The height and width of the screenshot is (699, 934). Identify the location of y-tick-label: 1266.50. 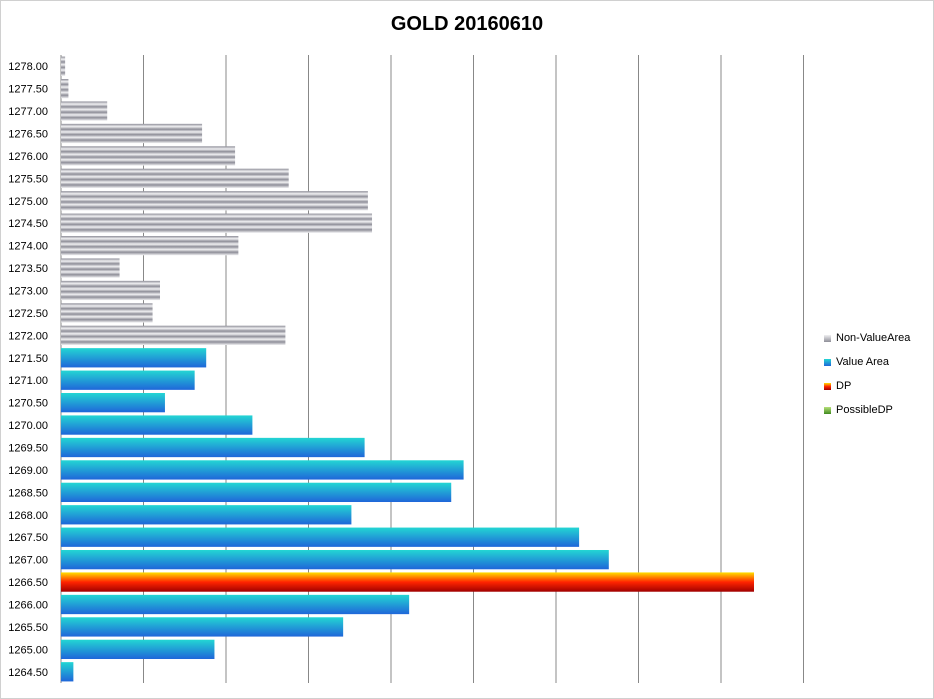
(28, 583).